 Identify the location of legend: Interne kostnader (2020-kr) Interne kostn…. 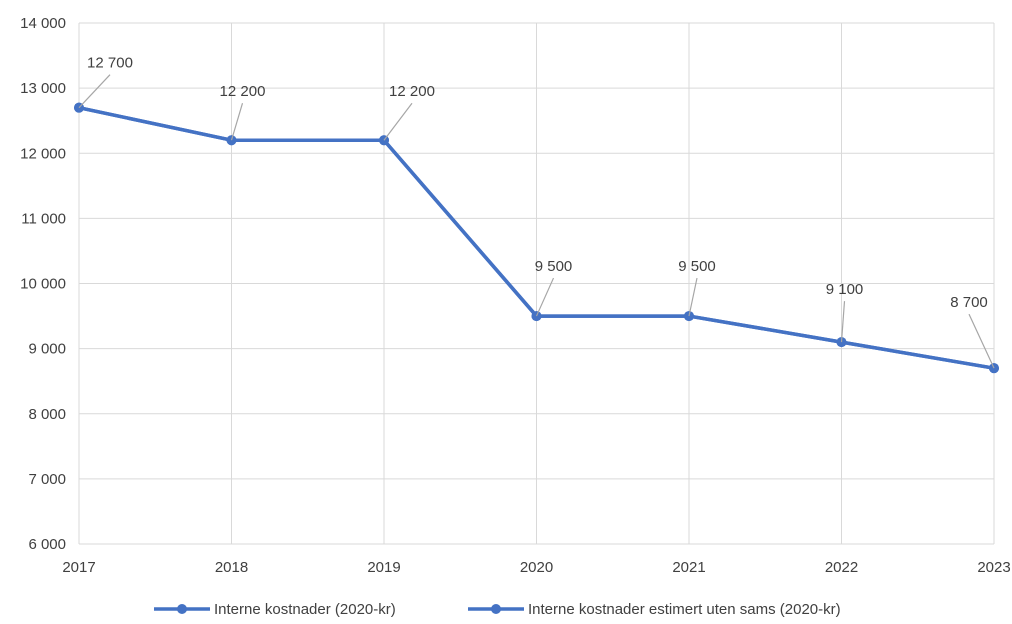
(497, 609).